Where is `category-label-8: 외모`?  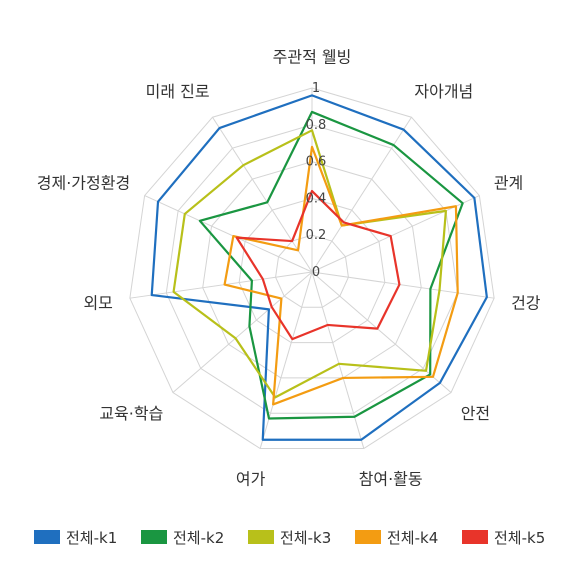
category-label-8: 외모 is located at coordinates (97, 303).